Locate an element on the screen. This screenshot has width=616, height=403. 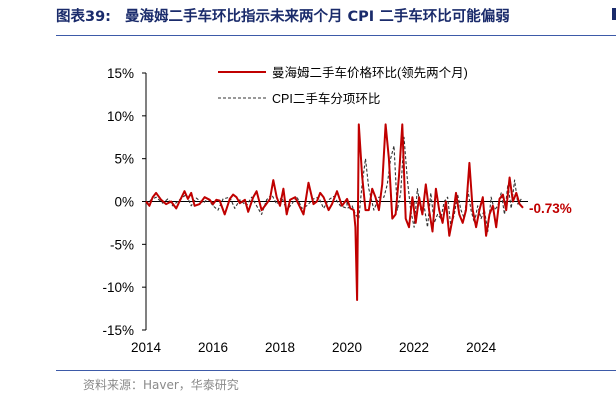
annotation-label: -0.73% is located at coordinates (550, 208).